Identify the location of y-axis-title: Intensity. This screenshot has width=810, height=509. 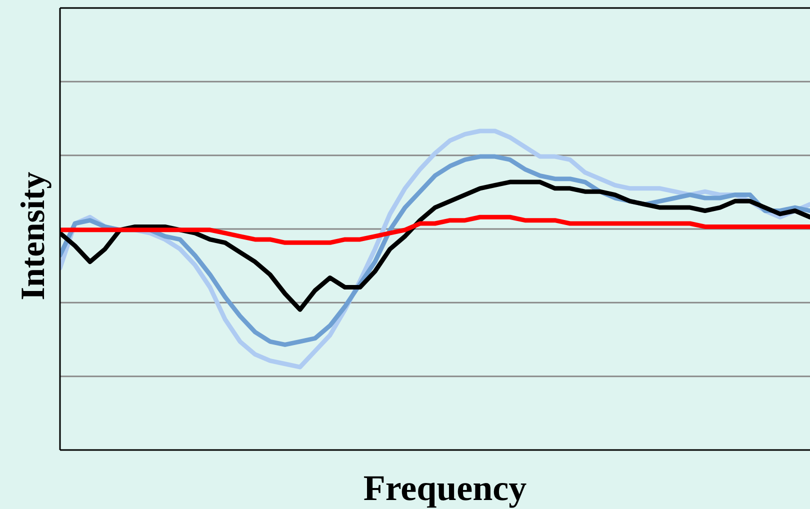
(33, 236).